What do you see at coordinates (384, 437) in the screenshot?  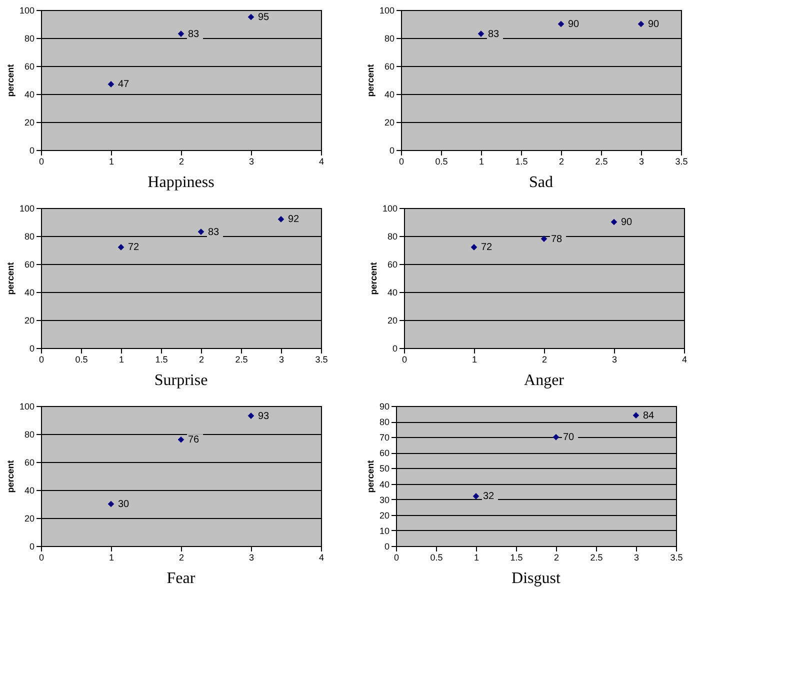 I see `y-tick-label: 70` at bounding box center [384, 437].